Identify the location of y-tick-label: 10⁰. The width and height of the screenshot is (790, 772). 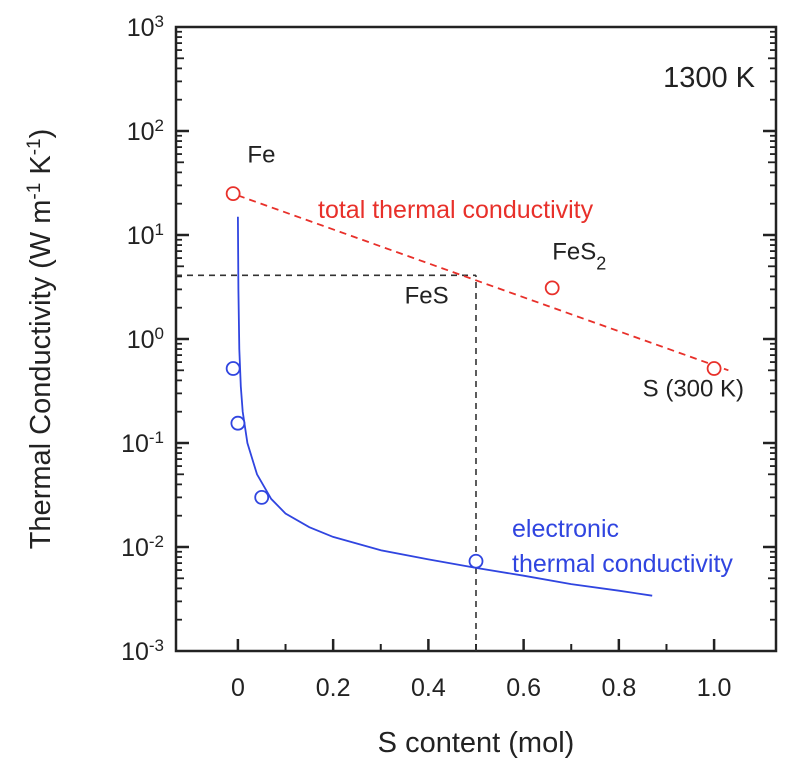
(145, 339).